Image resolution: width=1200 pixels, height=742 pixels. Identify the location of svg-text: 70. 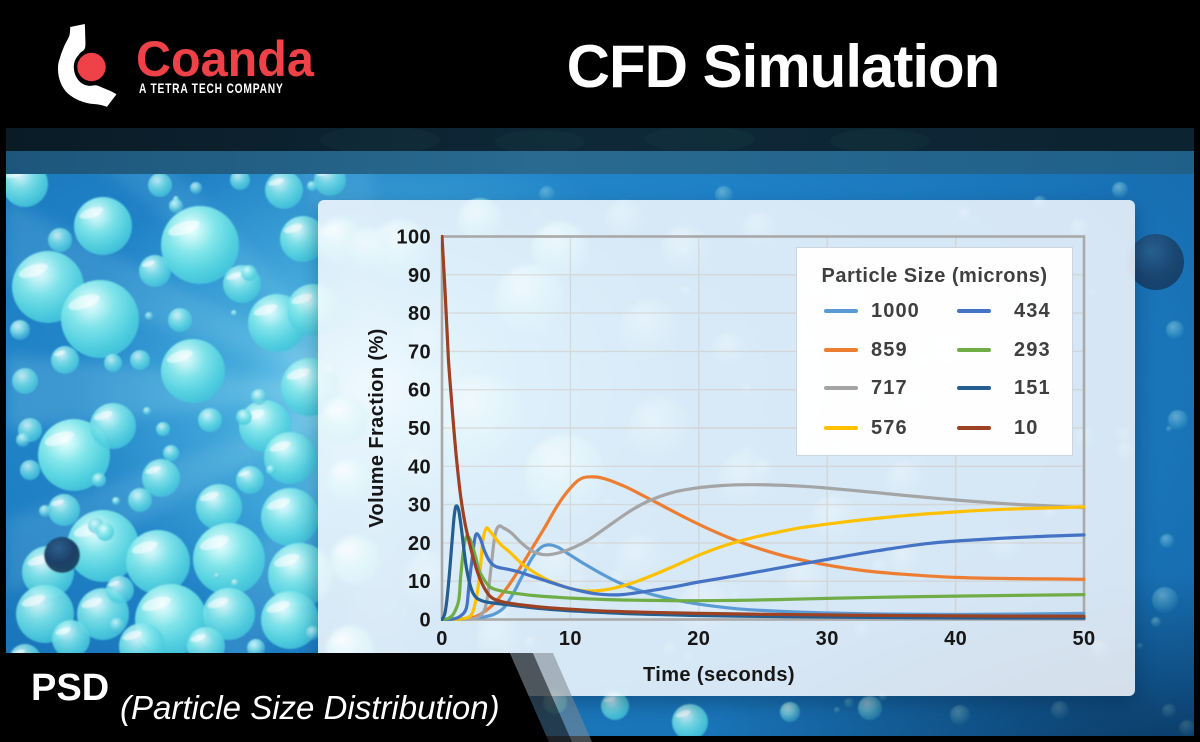
(419, 352).